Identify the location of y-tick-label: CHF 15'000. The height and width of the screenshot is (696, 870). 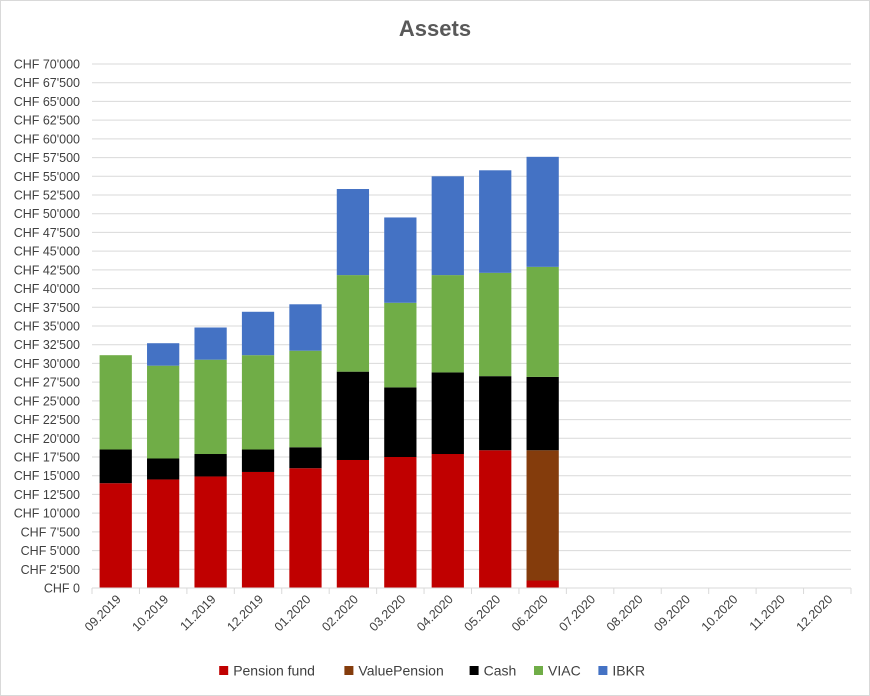
(47, 476).